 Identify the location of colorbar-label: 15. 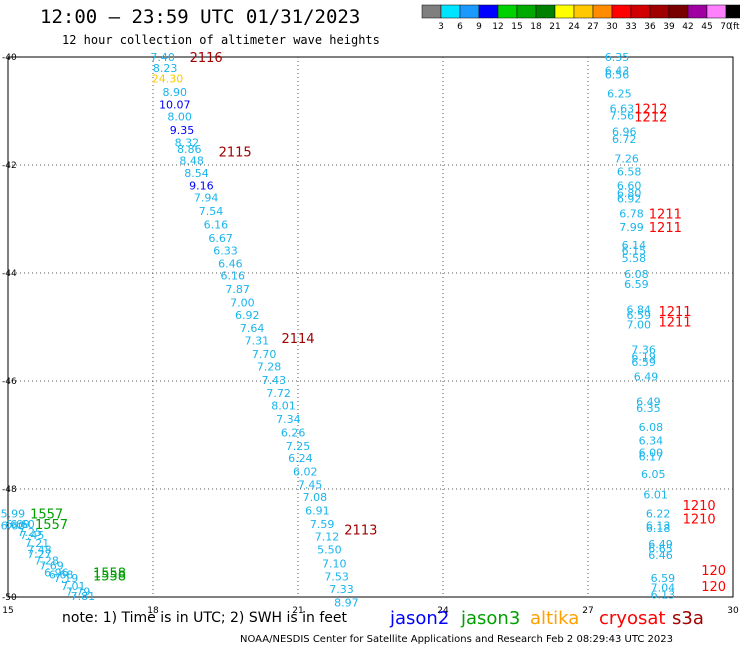
(516, 27).